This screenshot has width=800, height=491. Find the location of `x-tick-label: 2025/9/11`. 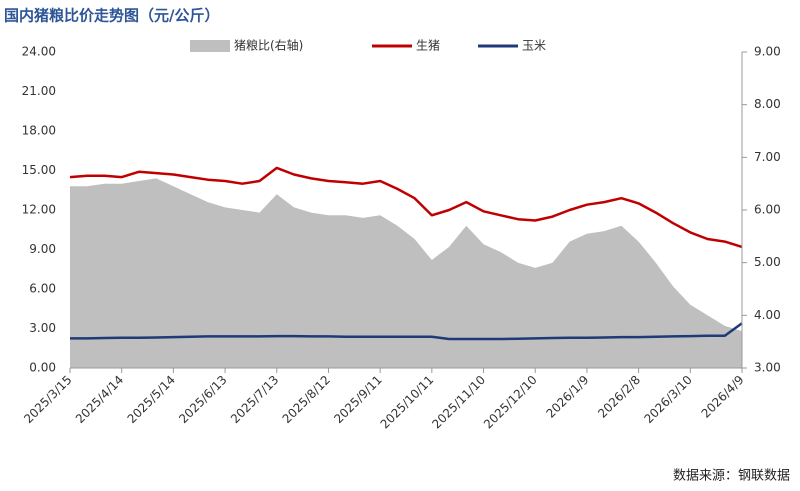

x-tick-label: 2025/9/11 is located at coordinates (357, 399).